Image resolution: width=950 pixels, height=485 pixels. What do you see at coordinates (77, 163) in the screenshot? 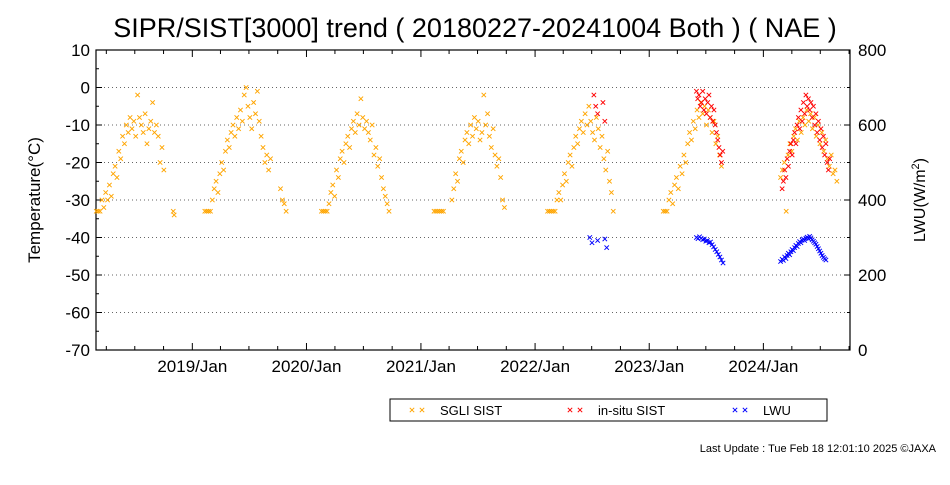
I see `y-tick-label: -20` at bounding box center [77, 163].